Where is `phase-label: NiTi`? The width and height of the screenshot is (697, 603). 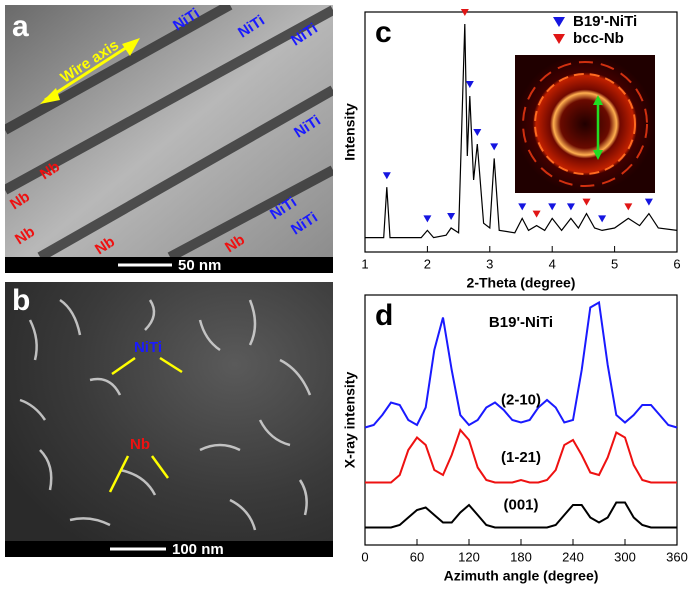
phase-label: NiTi is located at coordinates (148, 347).